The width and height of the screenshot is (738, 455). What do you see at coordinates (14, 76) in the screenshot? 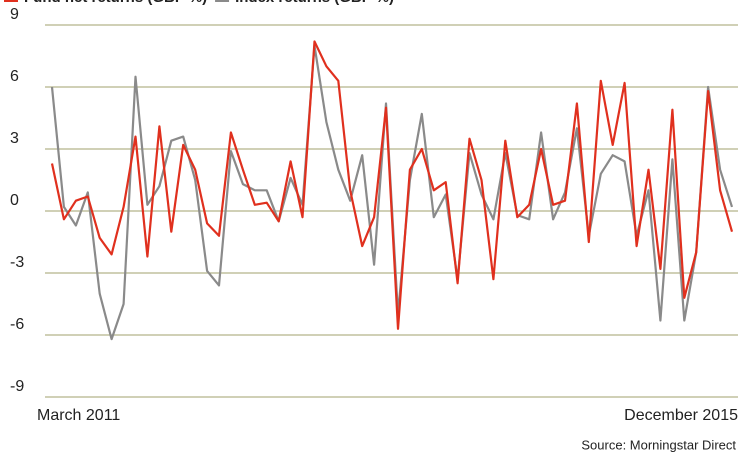
I see `y-tick-label: 6` at bounding box center [14, 76].